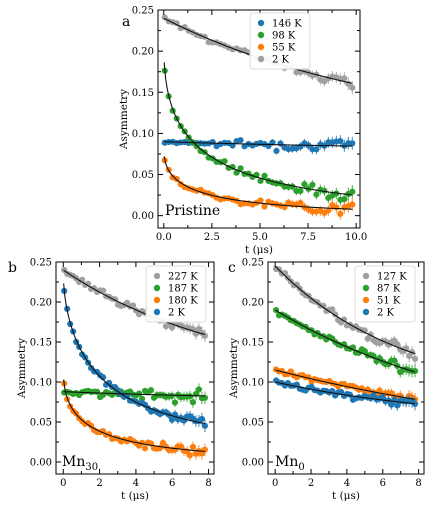  What do you see at coordinates (80, 463) in the screenshot?
I see `sample-annotation: Mn30` at bounding box center [80, 463].